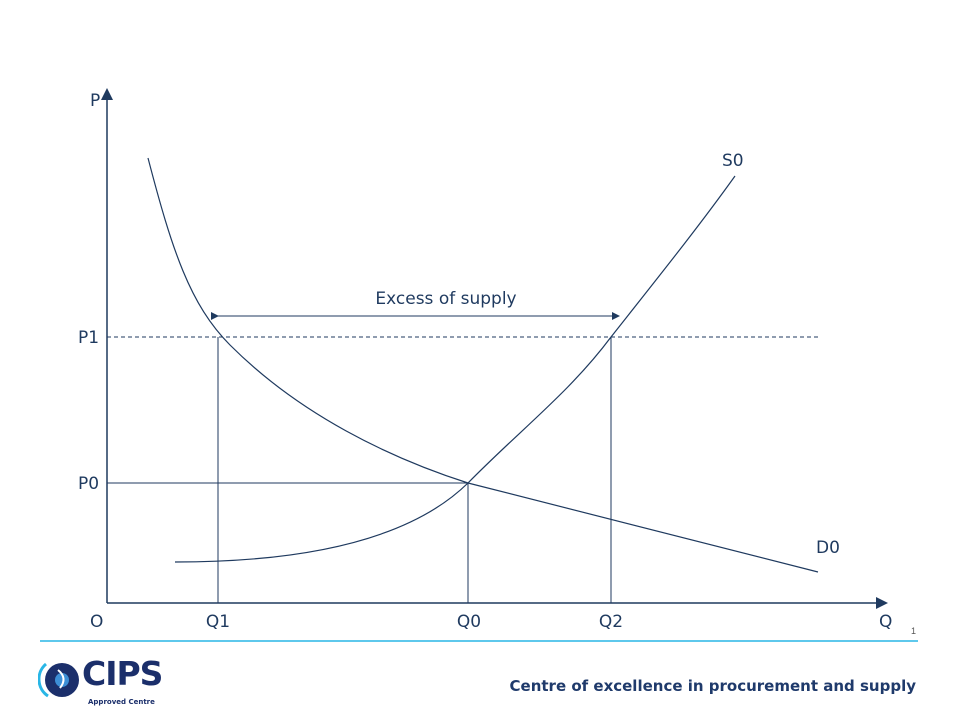 This screenshot has height=720, width=960. Describe the element at coordinates (445, 299) in the screenshot. I see `excess-supply-label: Excess of supply` at that location.